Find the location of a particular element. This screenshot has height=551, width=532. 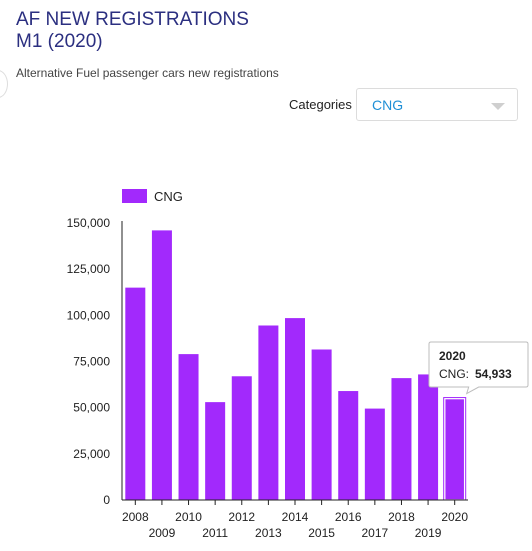

y-tick-label: 150,000 is located at coordinates (89, 223).